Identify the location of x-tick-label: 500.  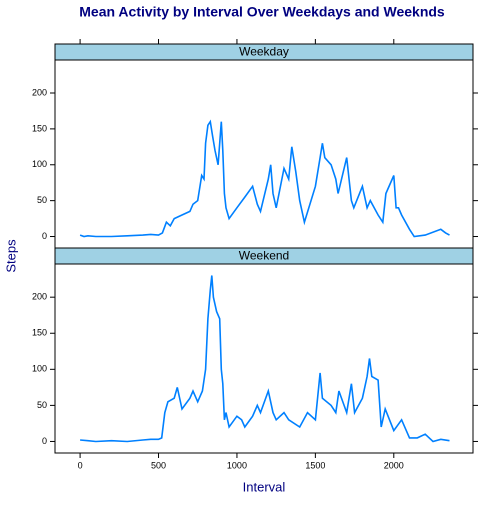
(158, 465).